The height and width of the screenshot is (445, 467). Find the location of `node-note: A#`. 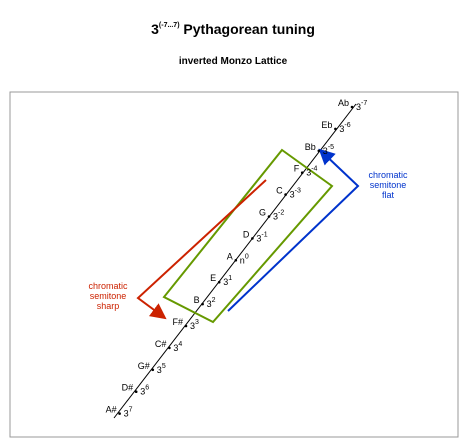

node-note: A# is located at coordinates (111, 410).